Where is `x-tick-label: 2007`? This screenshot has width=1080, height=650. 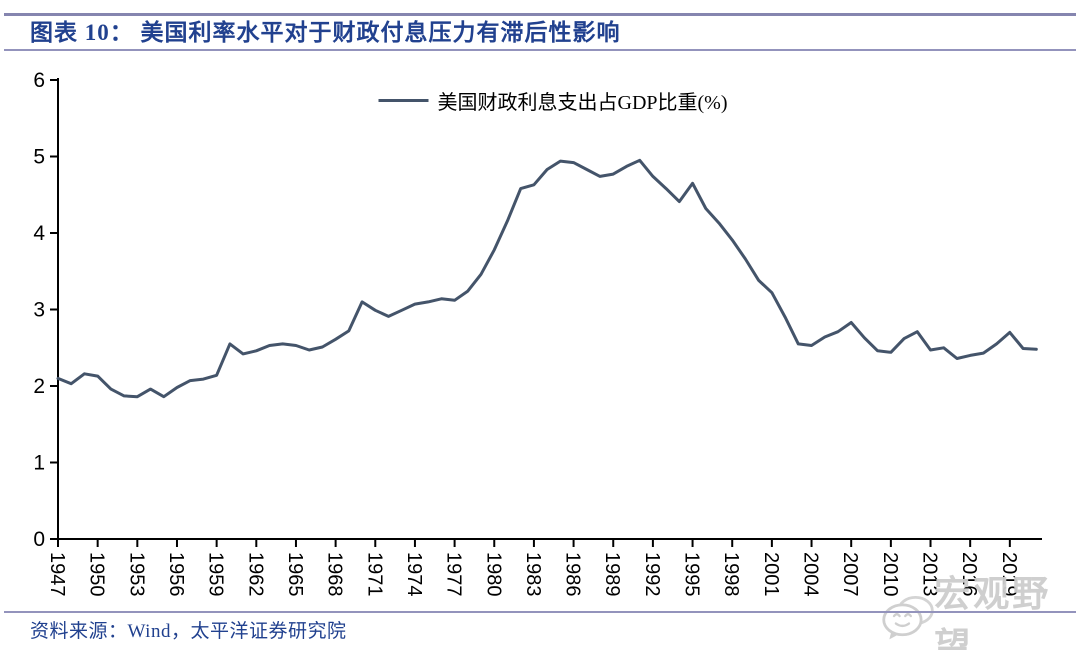 x-tick-label: 2007 is located at coordinates (850, 574).